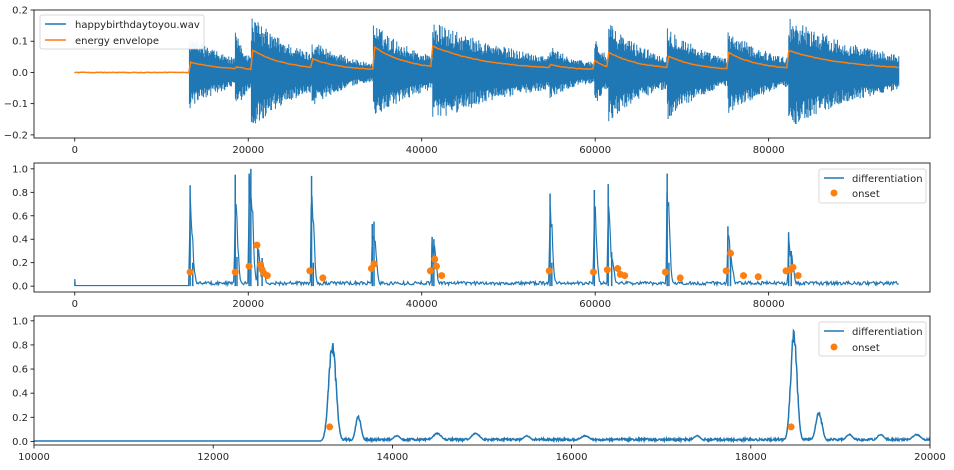  I want to click on x-tick-label-1-2: 40000, so click(422, 150).